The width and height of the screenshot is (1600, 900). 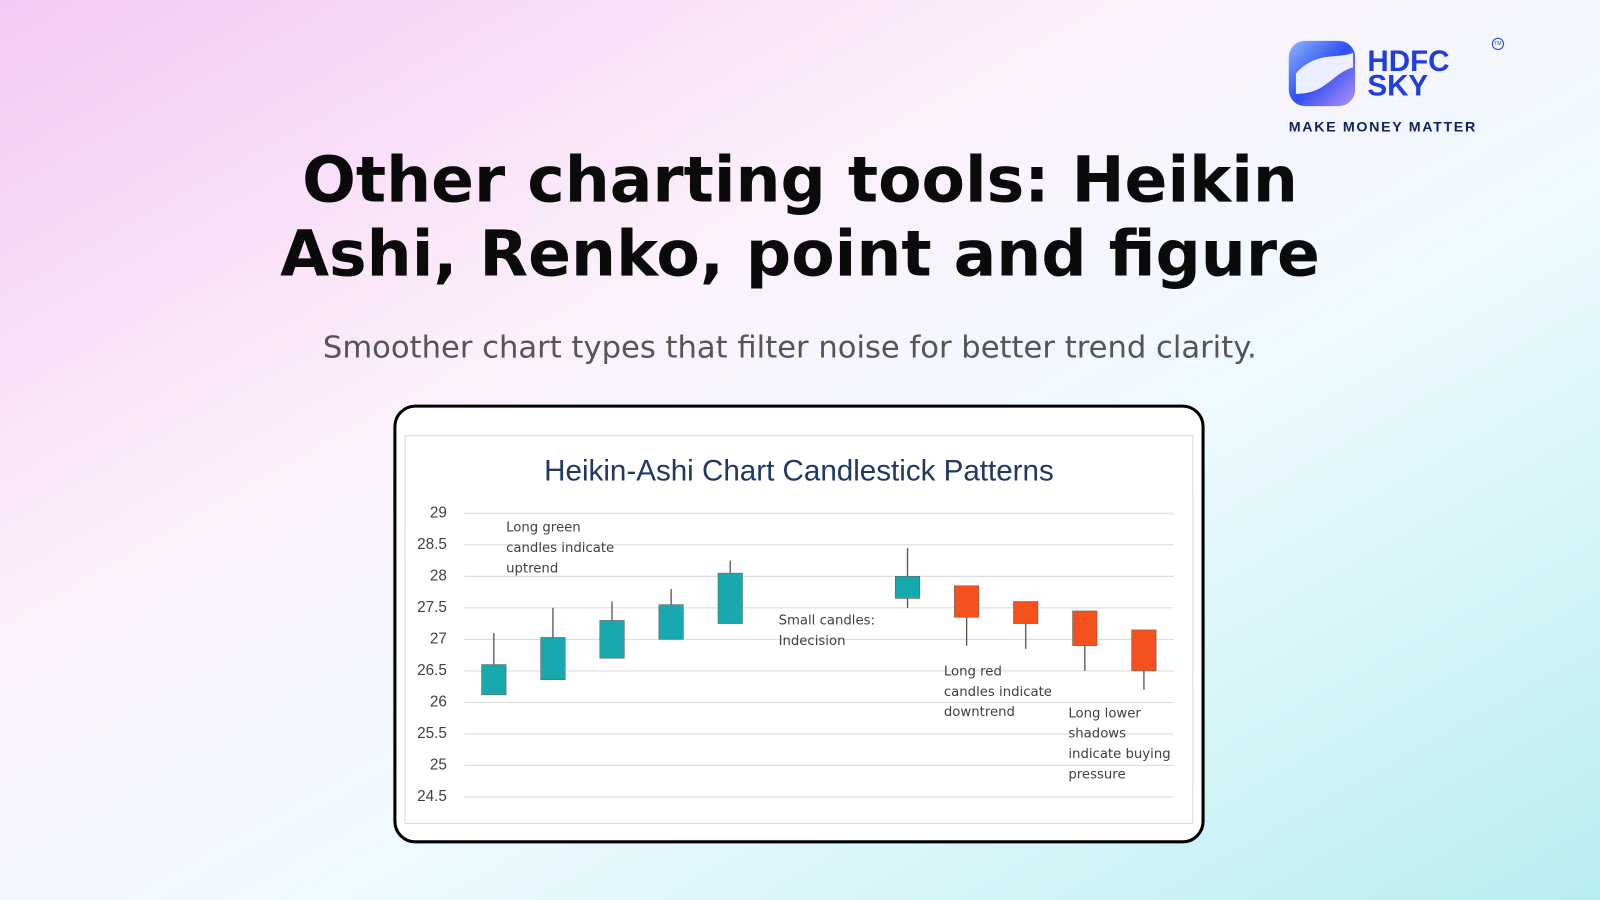 I want to click on y-tick-label: 28, so click(x=438, y=575).